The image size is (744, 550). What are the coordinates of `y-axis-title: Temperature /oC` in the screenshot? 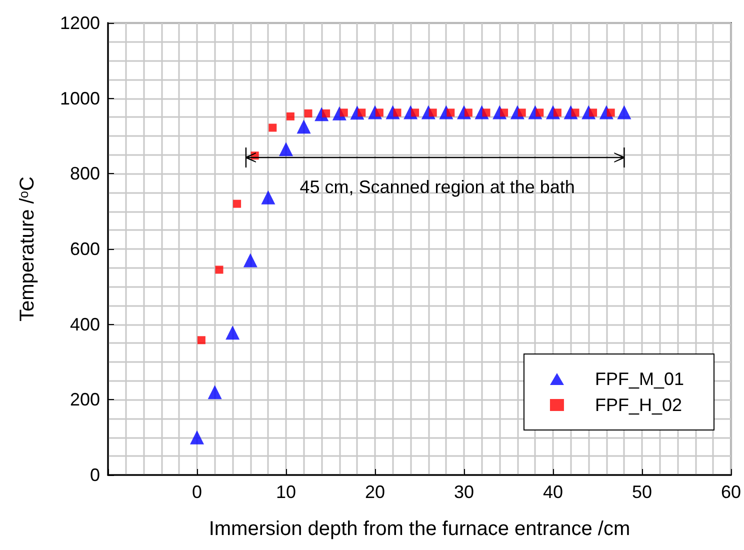 It's located at (27, 249).